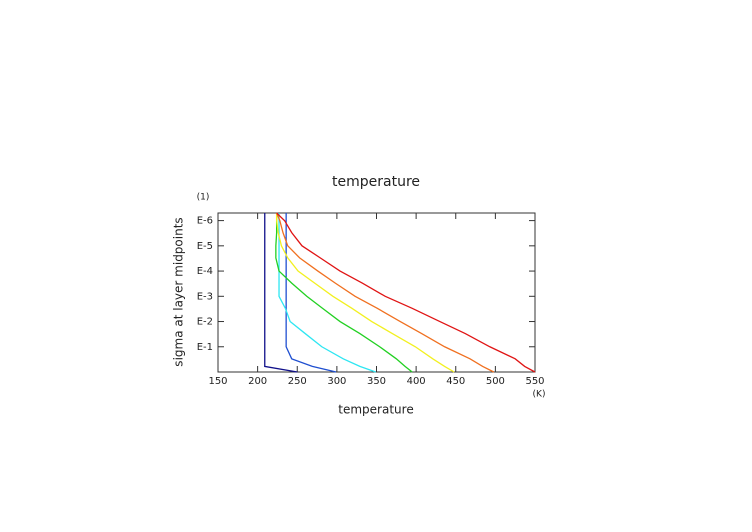 This screenshot has height=532, width=752. Describe the element at coordinates (217, 381) in the screenshot. I see `x-tick-label: 150` at that location.